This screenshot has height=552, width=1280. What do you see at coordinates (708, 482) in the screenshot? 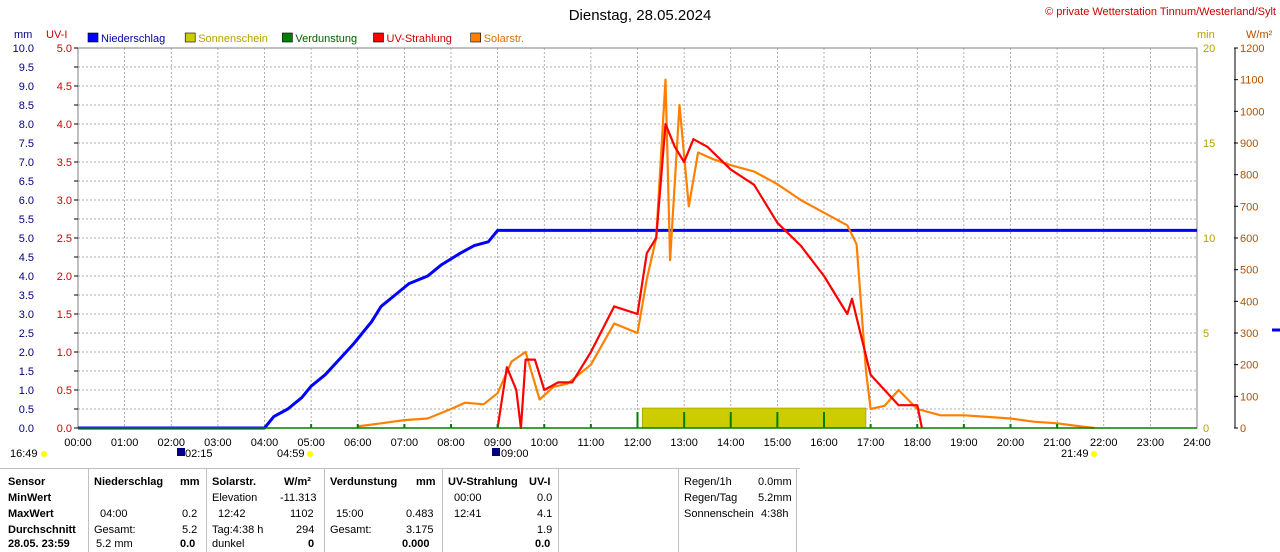
I see `summary-rain1h-label: Regen/1h` at bounding box center [708, 482].